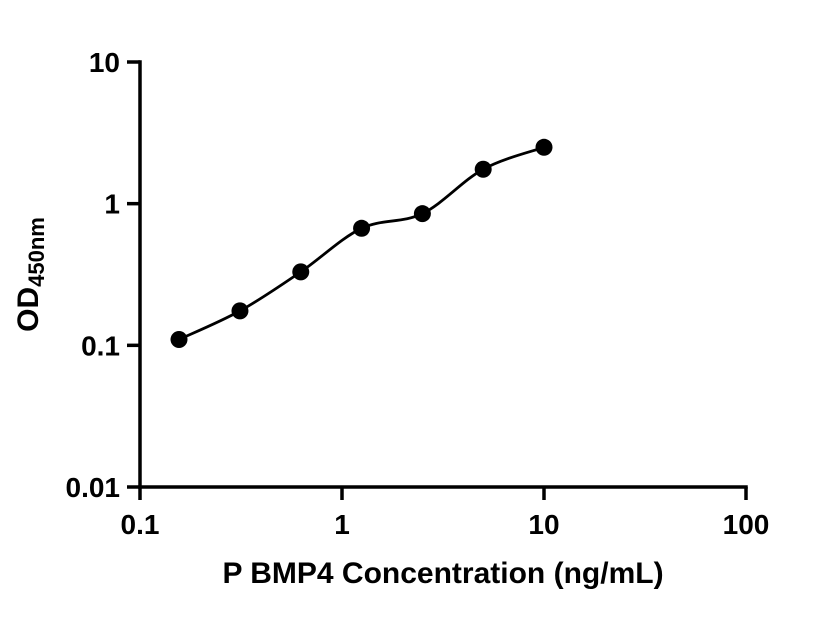 The image size is (816, 640). Describe the element at coordinates (746, 524) in the screenshot. I see `x-tick-label: 100` at that location.